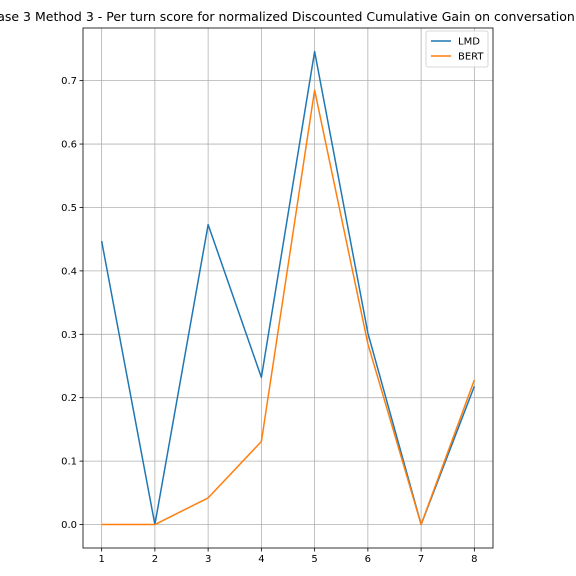 The height and width of the screenshot is (576, 576). I want to click on y-tick-label: 0.4, so click(69, 271).